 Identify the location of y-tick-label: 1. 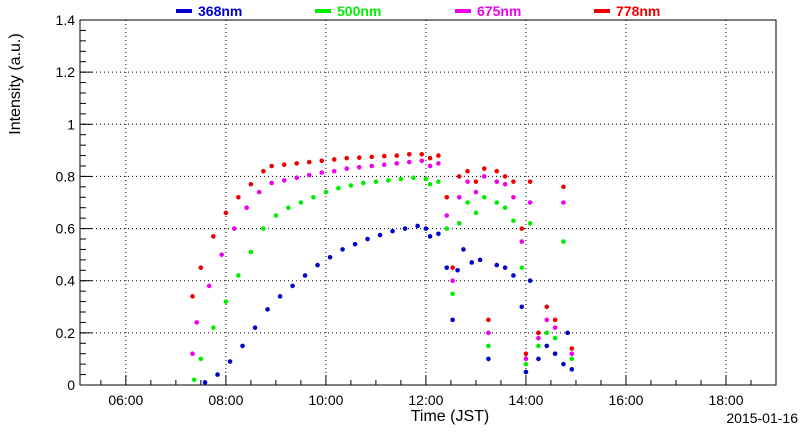
(71, 124).